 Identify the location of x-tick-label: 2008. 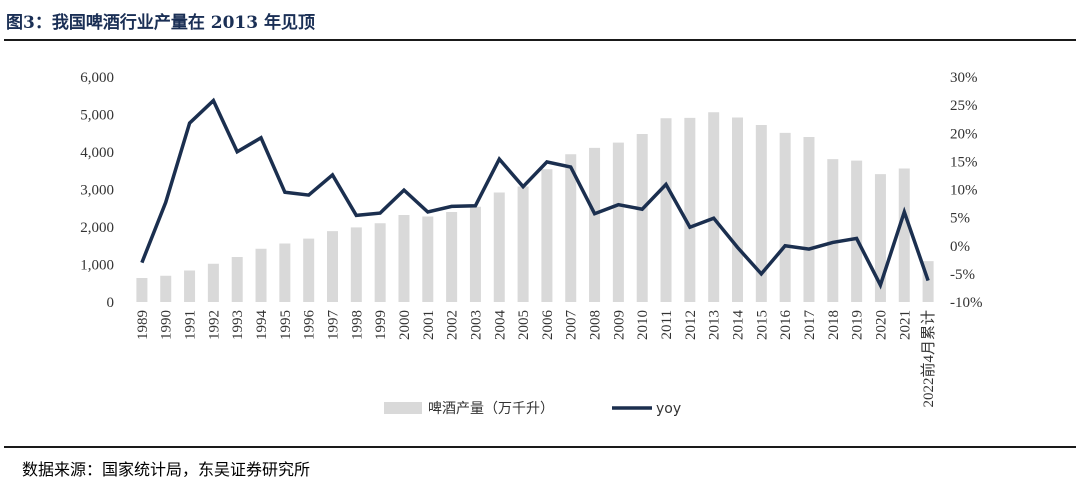
(596, 325).